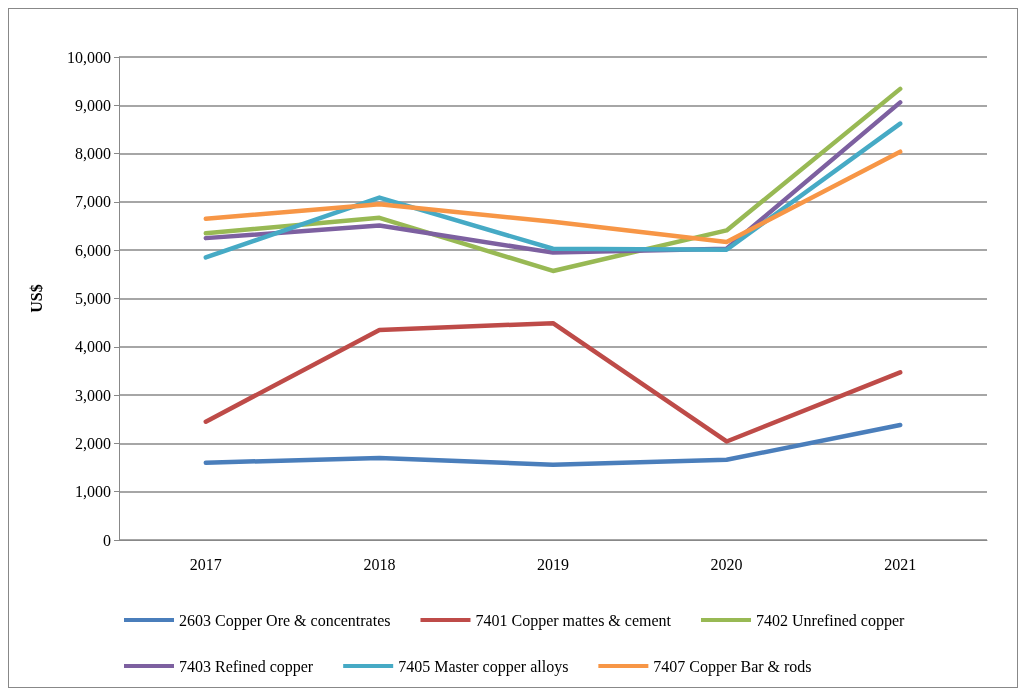  What do you see at coordinates (246, 666) in the screenshot?
I see `legend-label: 7403 Refined copper` at bounding box center [246, 666].